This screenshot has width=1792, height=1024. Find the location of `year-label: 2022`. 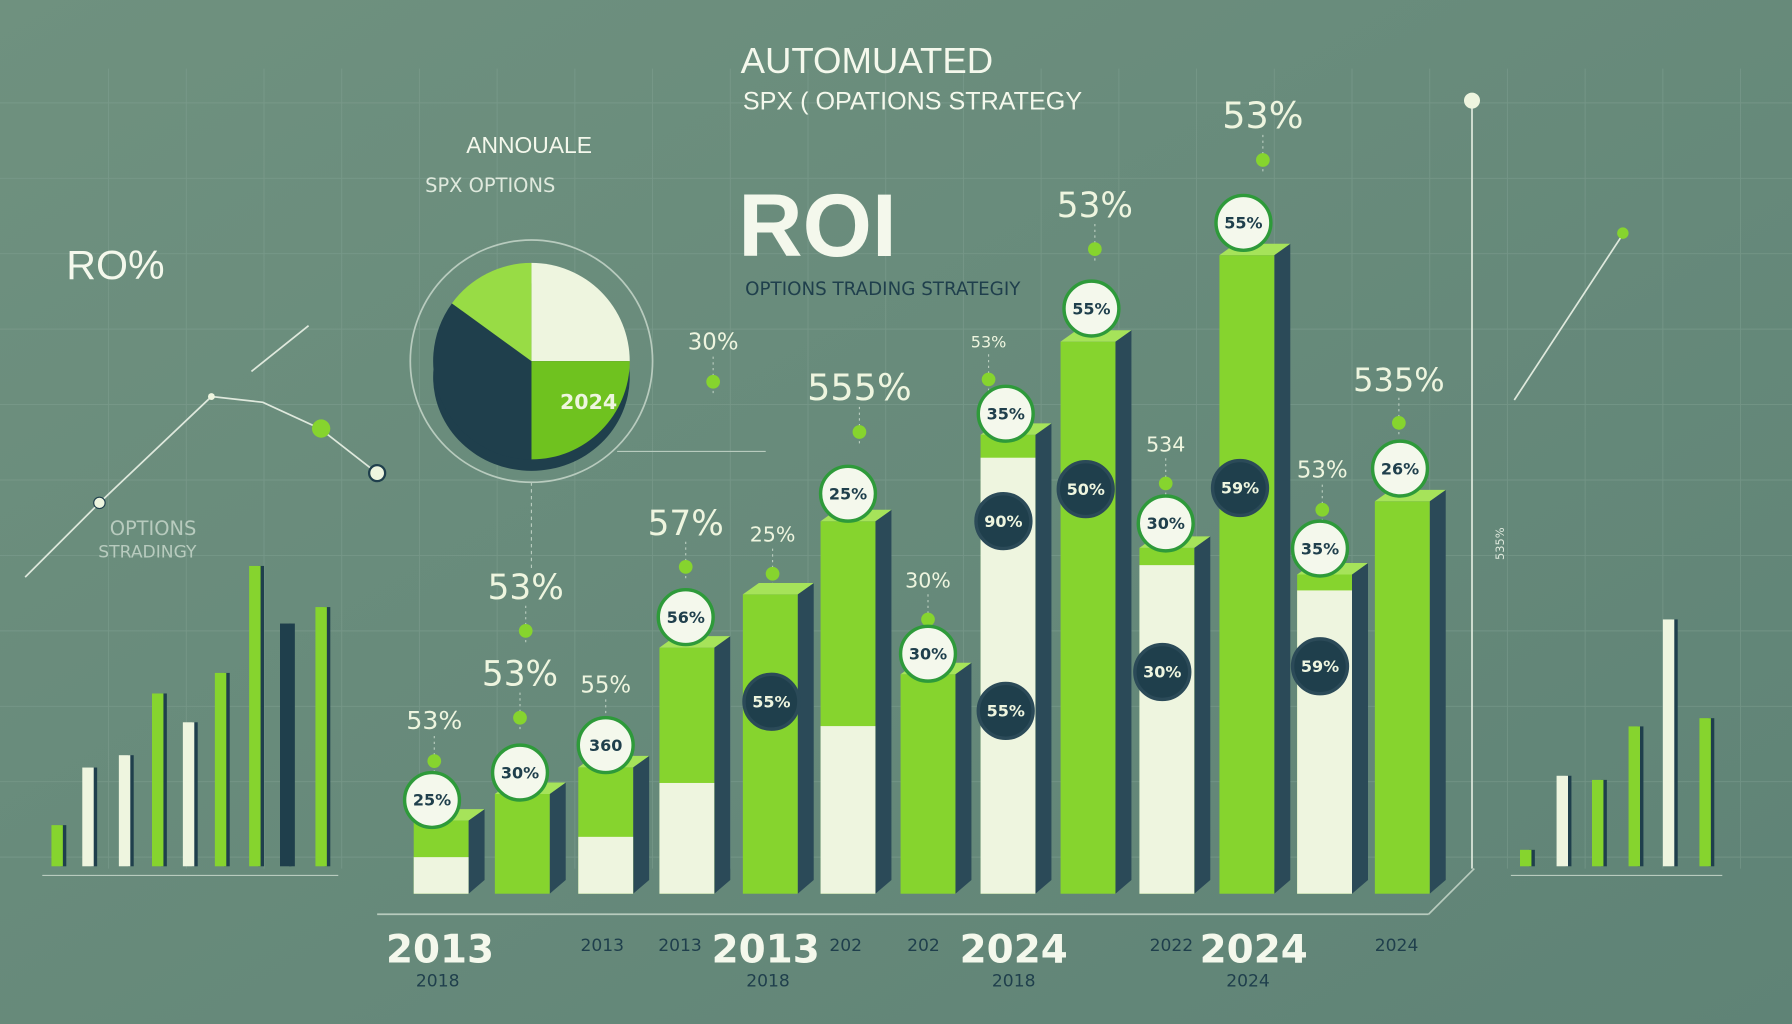

year-label: 2022 is located at coordinates (1172, 946).